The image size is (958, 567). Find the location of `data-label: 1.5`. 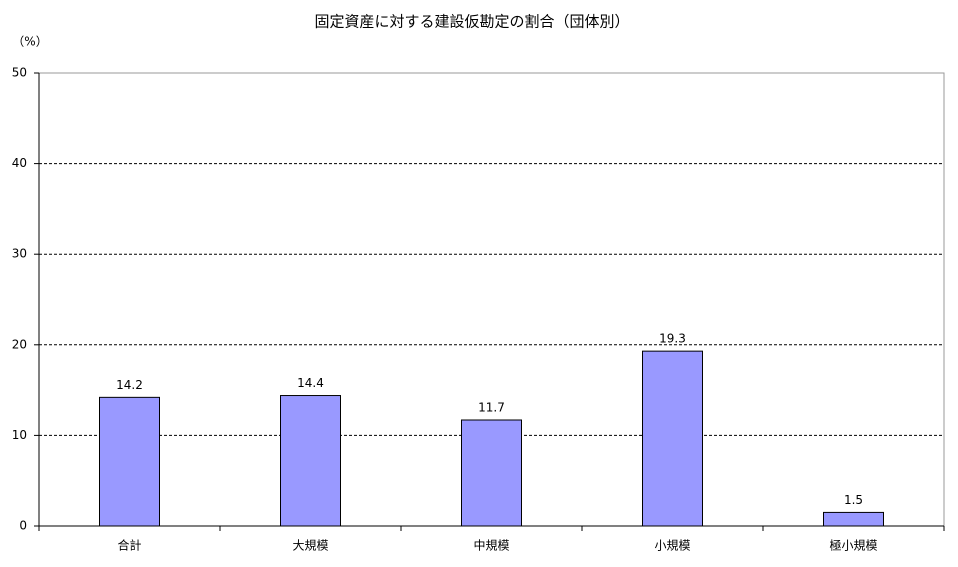

data-label: 1.5 is located at coordinates (853, 500).